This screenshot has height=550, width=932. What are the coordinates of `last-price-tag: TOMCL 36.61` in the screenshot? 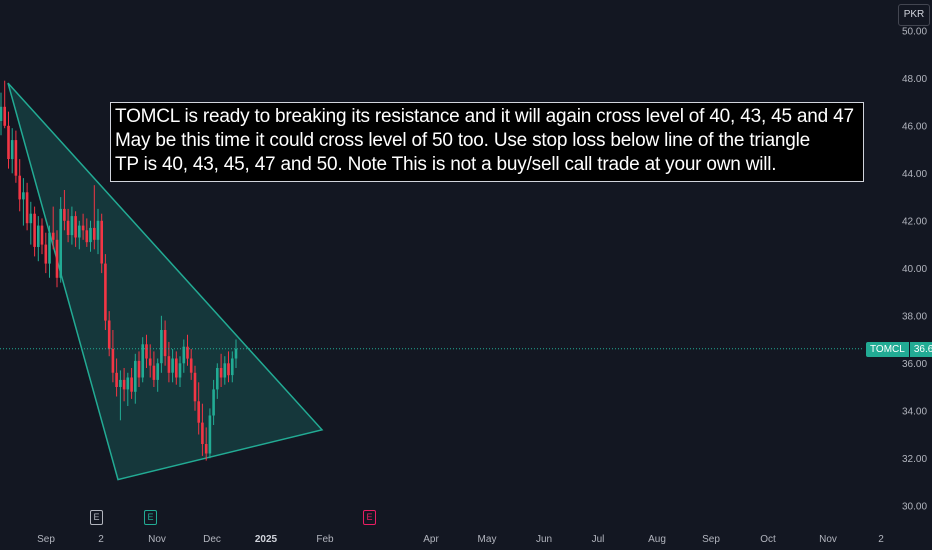 It's located at (899, 349).